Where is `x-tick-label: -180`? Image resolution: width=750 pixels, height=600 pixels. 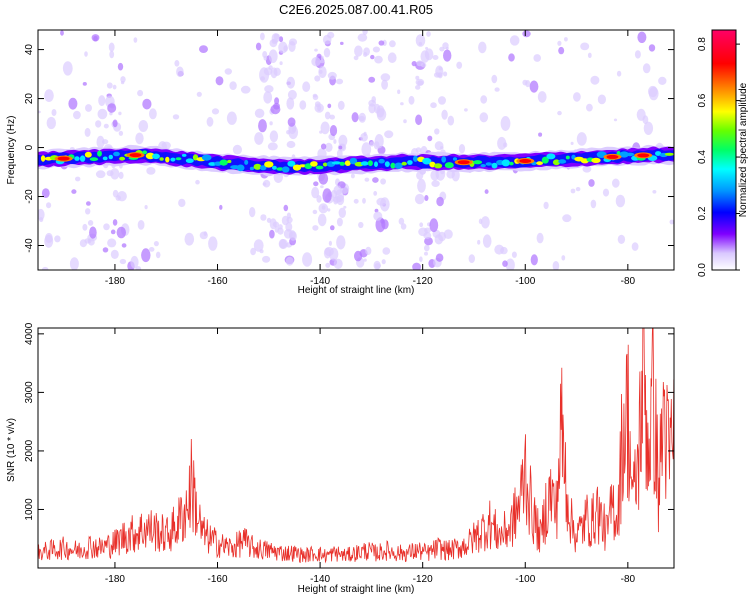
x-tick-label: -180 is located at coordinates (115, 579).